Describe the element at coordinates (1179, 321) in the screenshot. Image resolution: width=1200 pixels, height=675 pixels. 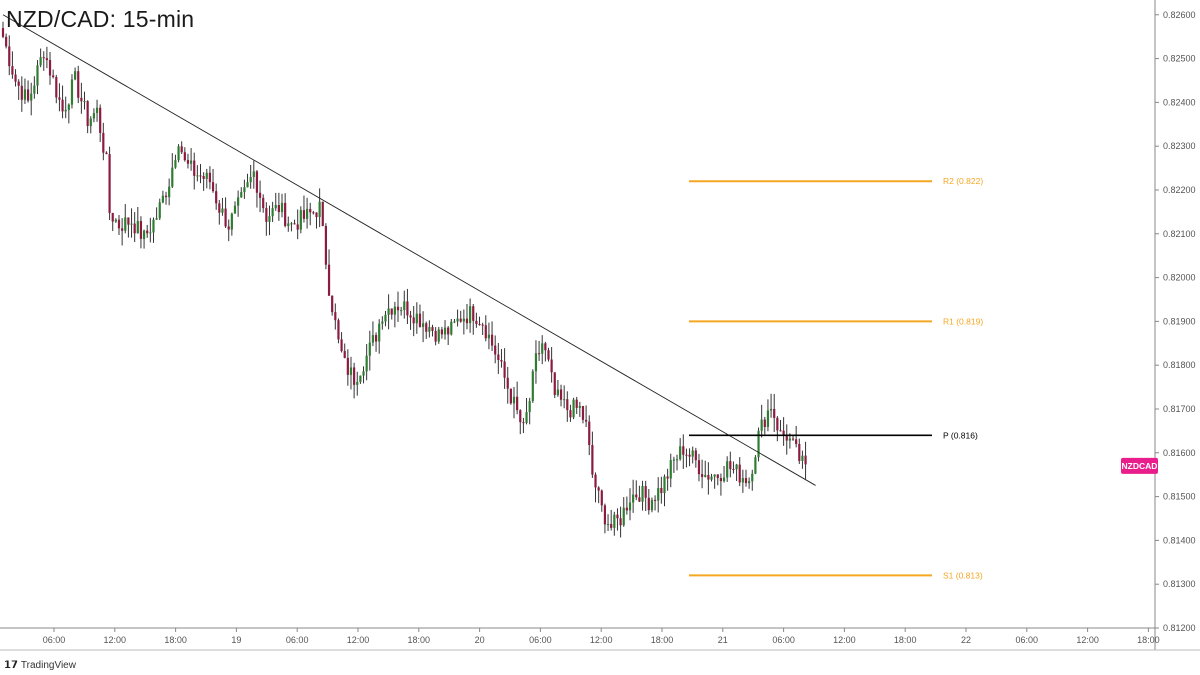
I see `price-tick-label: 0.81900` at that location.